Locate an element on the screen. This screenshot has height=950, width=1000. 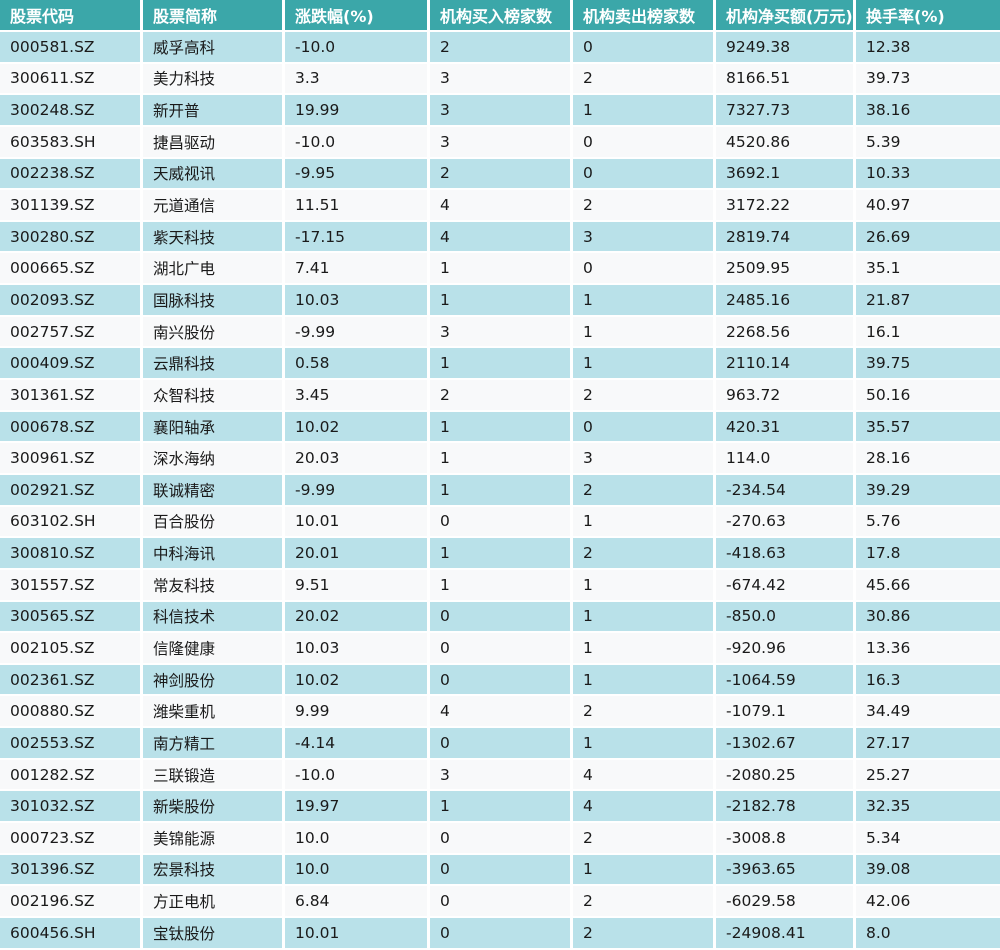
cell-code: 600456.SH is located at coordinates (71, 933).